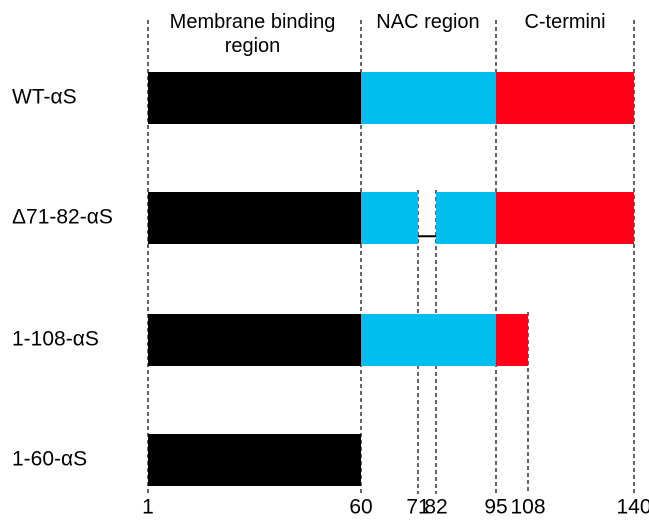 The image size is (649, 521). I want to click on tick-label: 1, so click(148, 507).